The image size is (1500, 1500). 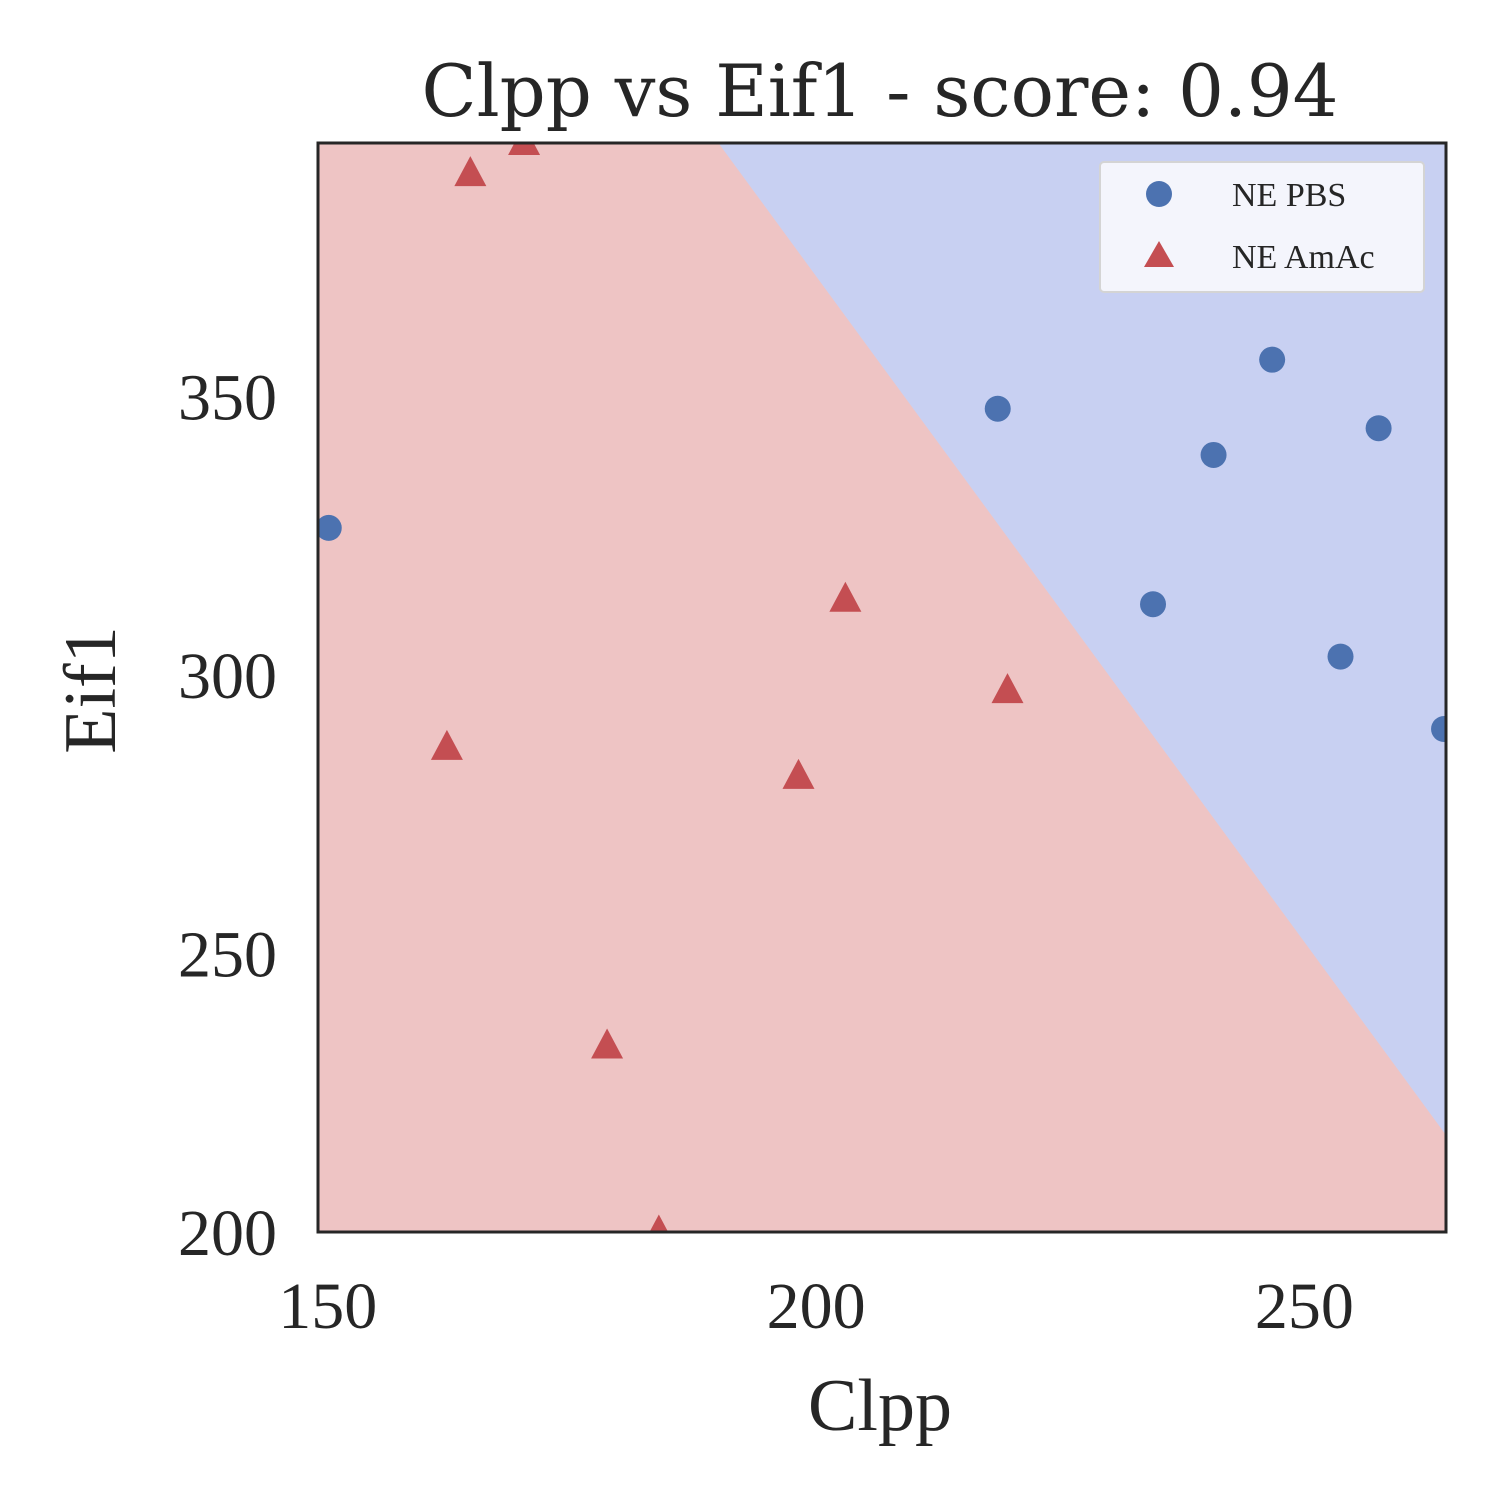 I want to click on legend-box, so click(x=1262, y=227).